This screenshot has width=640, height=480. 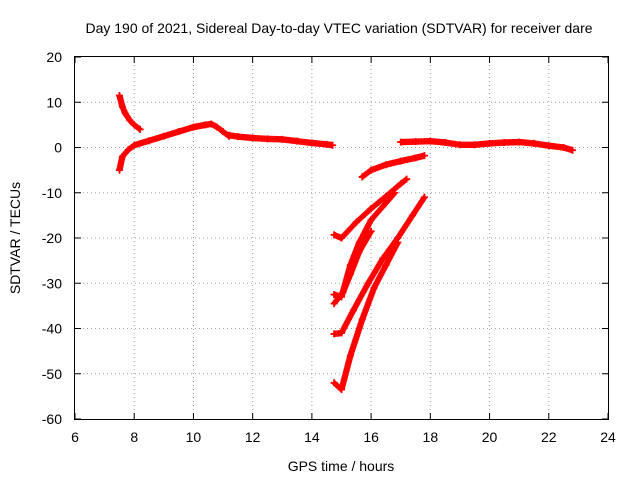 I want to click on y-tick-label: -20, so click(x=52, y=238).